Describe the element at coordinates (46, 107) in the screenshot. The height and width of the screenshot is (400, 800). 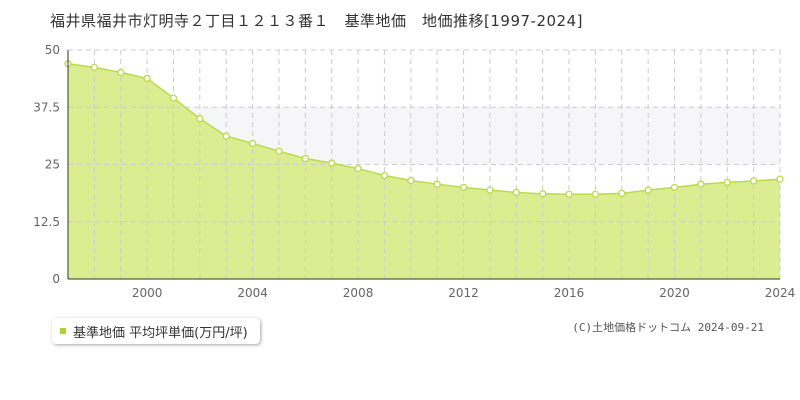
I see `y-tick-label: 37.5` at that location.